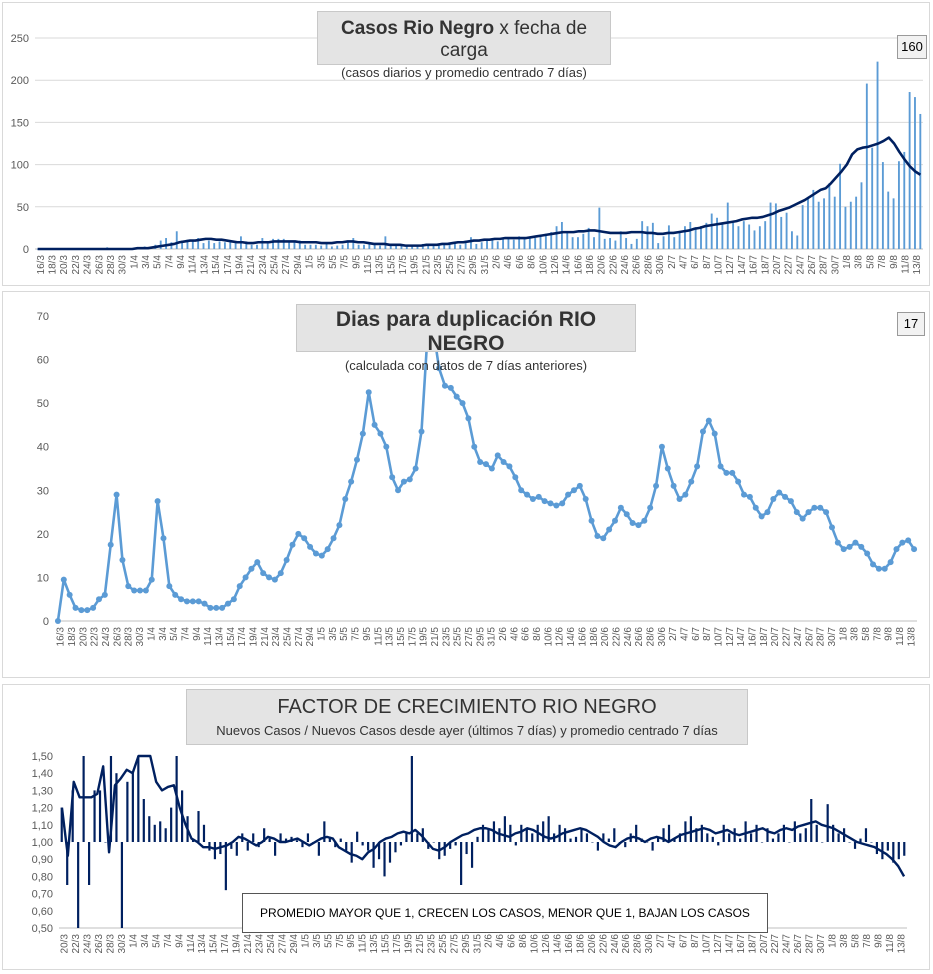  What do you see at coordinates (649, 944) in the screenshot?
I see `x-tick-label: 30/6` at bounding box center [649, 944].